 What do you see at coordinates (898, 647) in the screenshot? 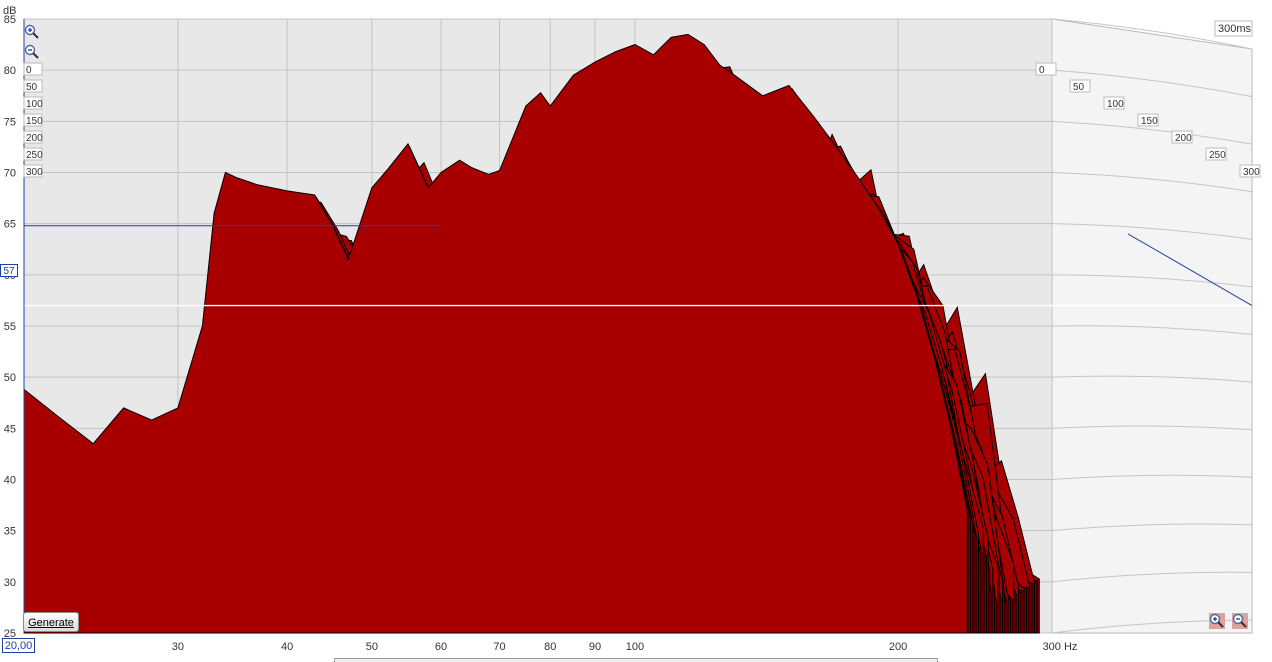
I see `x-tick-label: 200` at bounding box center [898, 647].